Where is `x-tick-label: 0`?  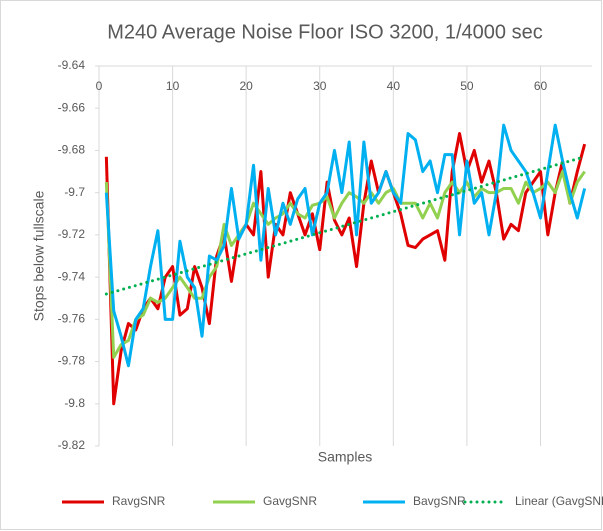 x-tick-label: 0 is located at coordinates (99, 86).